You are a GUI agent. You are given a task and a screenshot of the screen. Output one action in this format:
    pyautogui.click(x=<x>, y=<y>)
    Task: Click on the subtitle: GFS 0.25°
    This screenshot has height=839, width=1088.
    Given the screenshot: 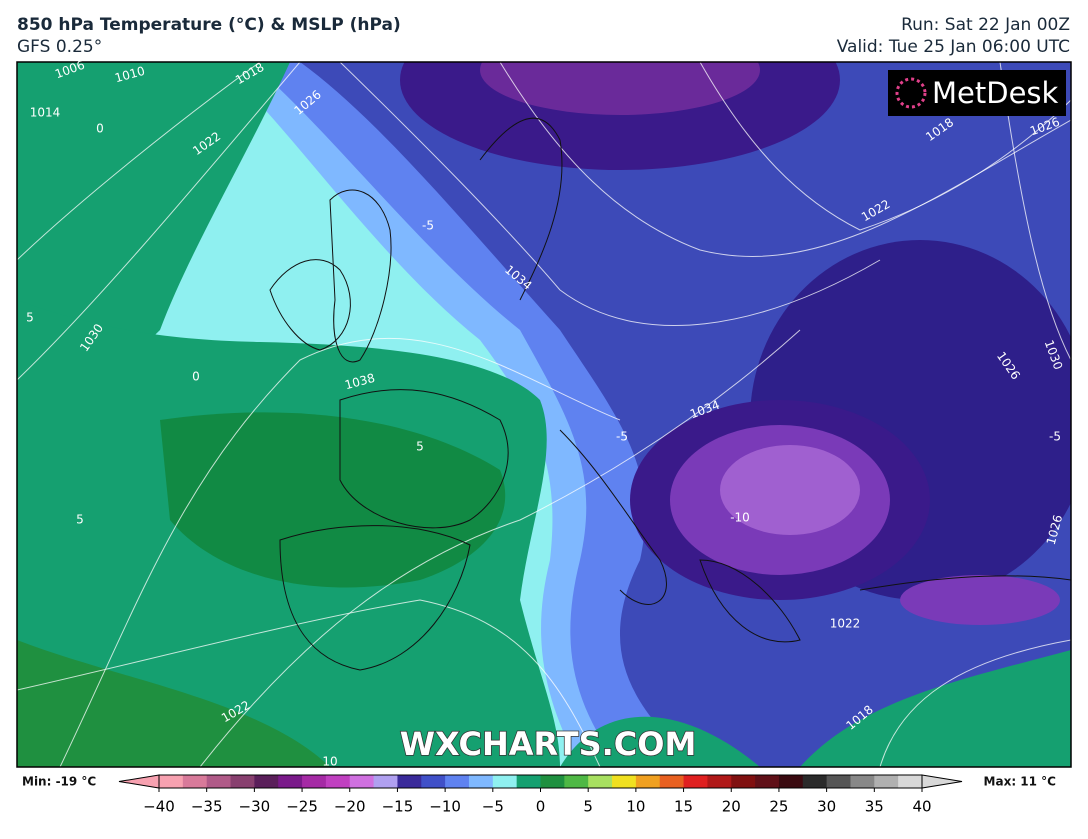 What is the action you would take?
    pyautogui.click(x=59, y=47)
    